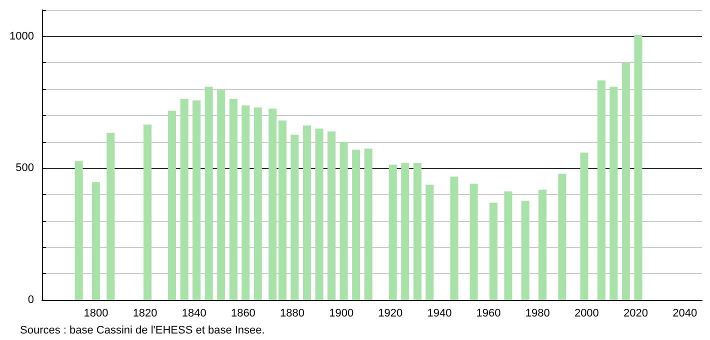 This screenshot has height=340, width=710. Describe the element at coordinates (243, 314) in the screenshot. I see `x-tick-label: 1860` at that location.